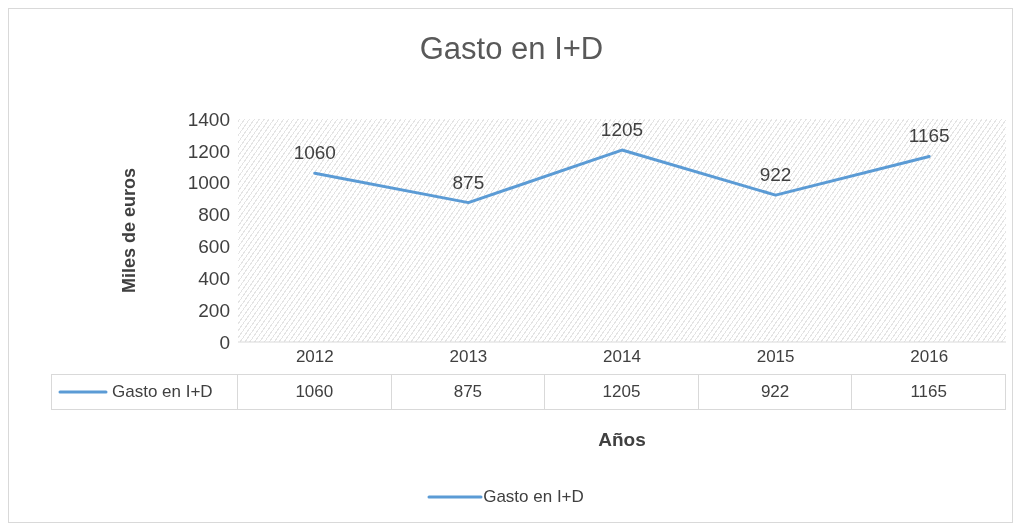  Describe the element at coordinates (929, 357) in the screenshot. I see `x-tick-label: 2016` at that location.